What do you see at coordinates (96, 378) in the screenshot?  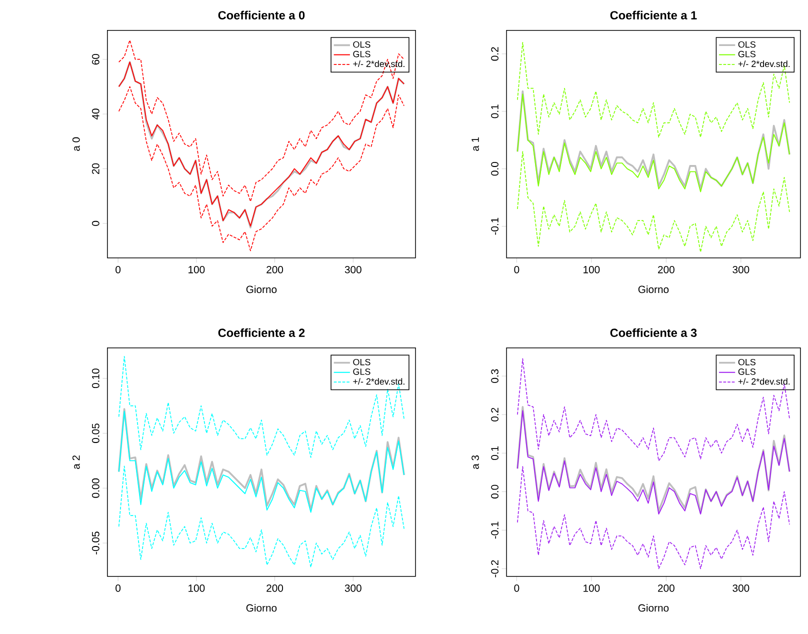 I see `y-tick-label: 0.10` at bounding box center [96, 378].